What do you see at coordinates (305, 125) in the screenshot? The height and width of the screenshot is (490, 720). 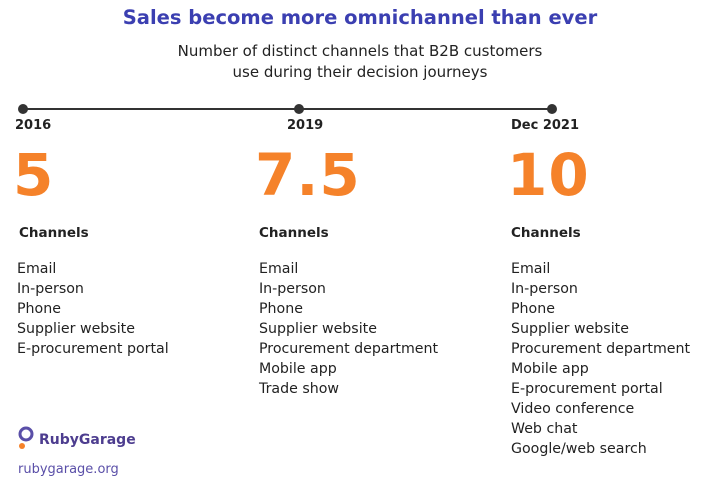 I see `year-label: 2019` at bounding box center [305, 125].